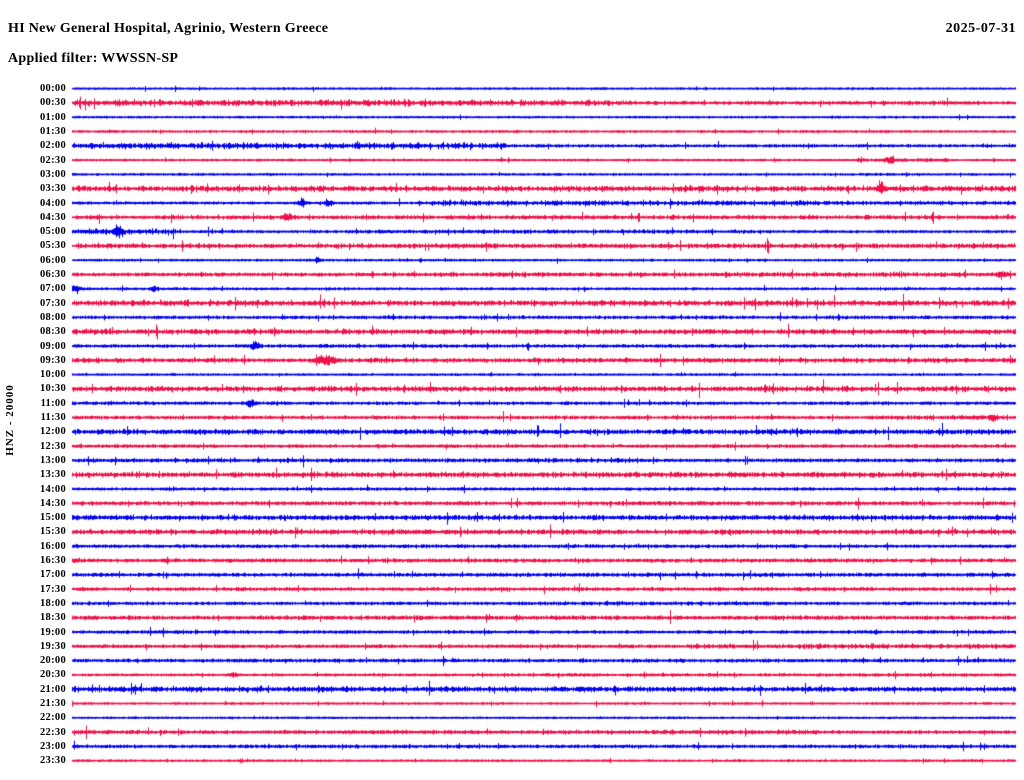 The height and width of the screenshot is (780, 1024). I want to click on time-label: 18:30, so click(53, 618).